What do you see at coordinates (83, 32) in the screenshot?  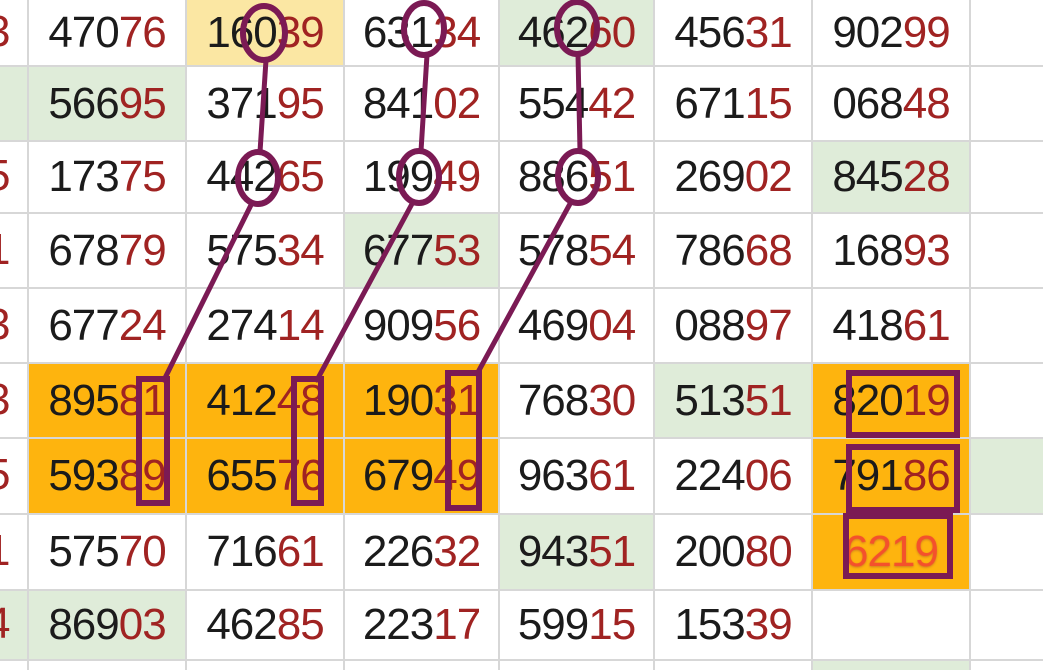 I see `number-black-part: 470` at bounding box center [83, 32].